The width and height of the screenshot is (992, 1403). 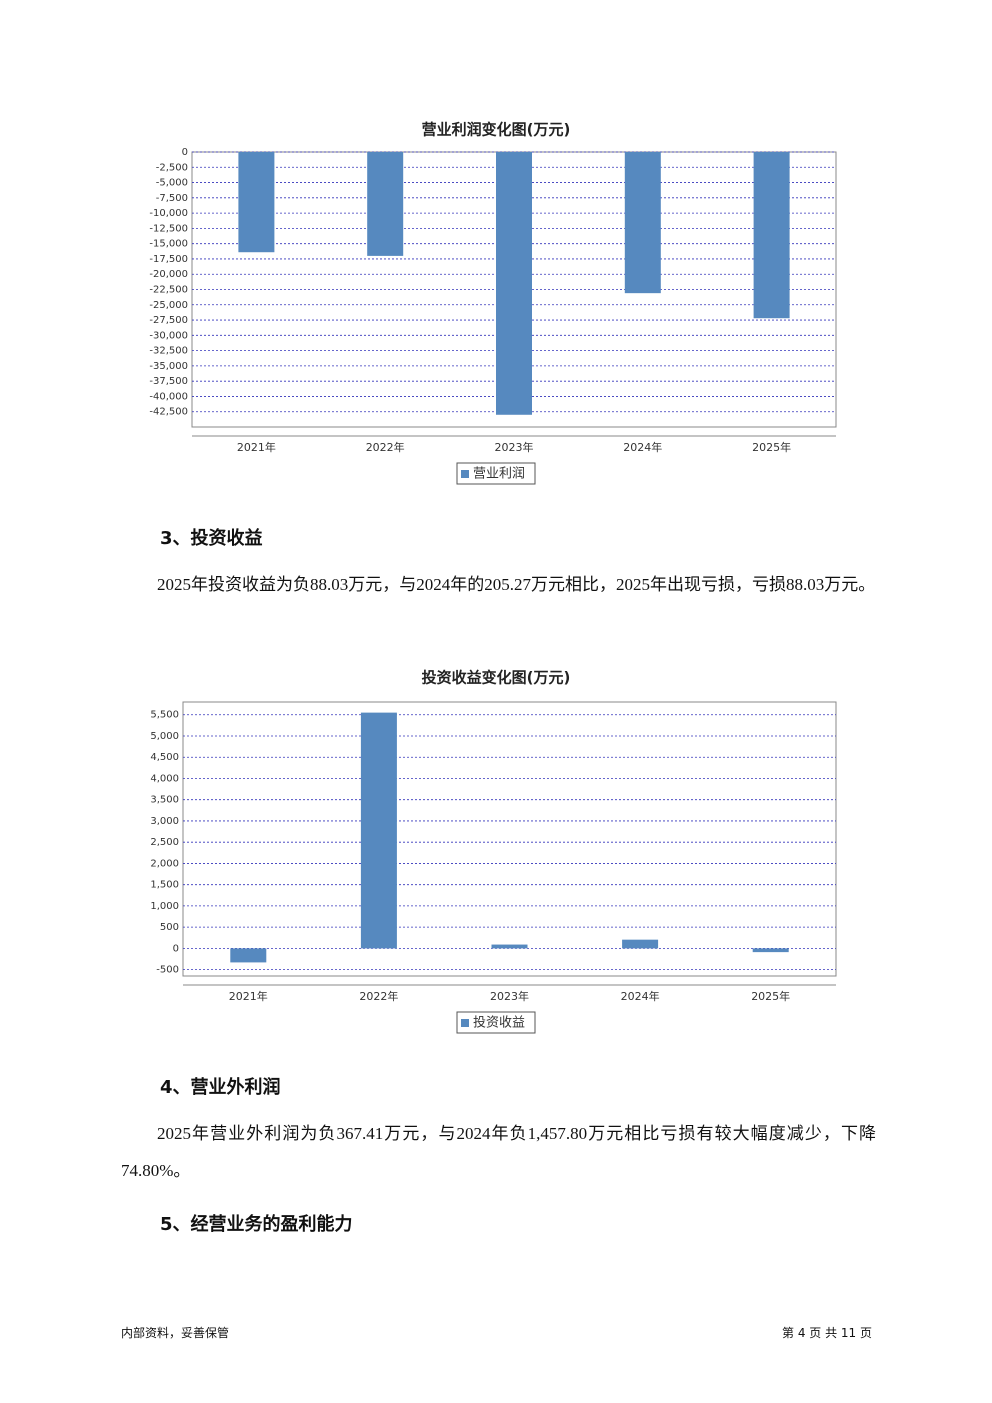 I want to click on y-tick-label: -25,000, so click(x=168, y=305).